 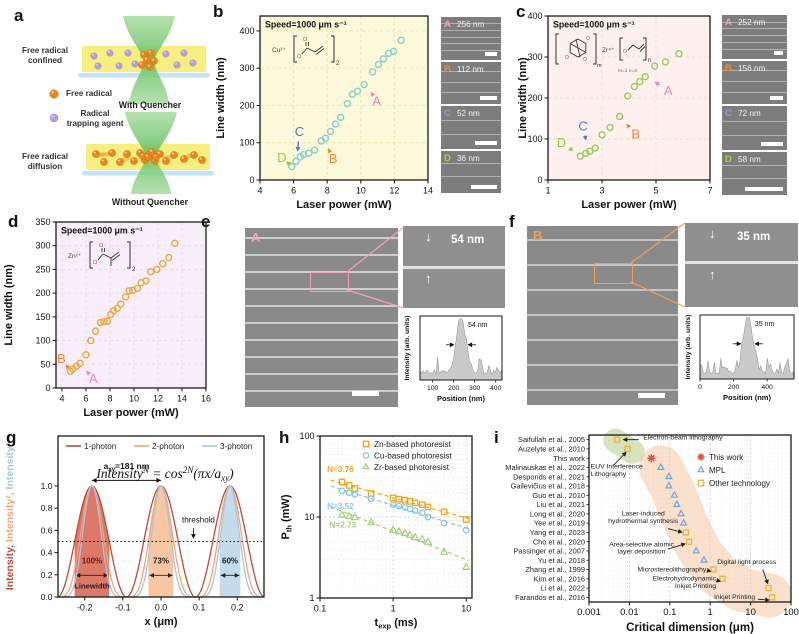 I want to click on label-line: Free radical, so click(x=45, y=156).